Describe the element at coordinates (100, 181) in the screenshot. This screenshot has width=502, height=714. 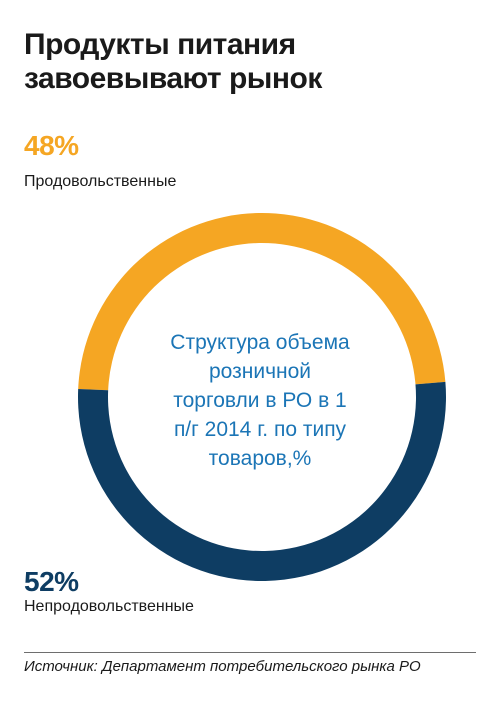
I see `food-category-label: Продовольственные` at that location.